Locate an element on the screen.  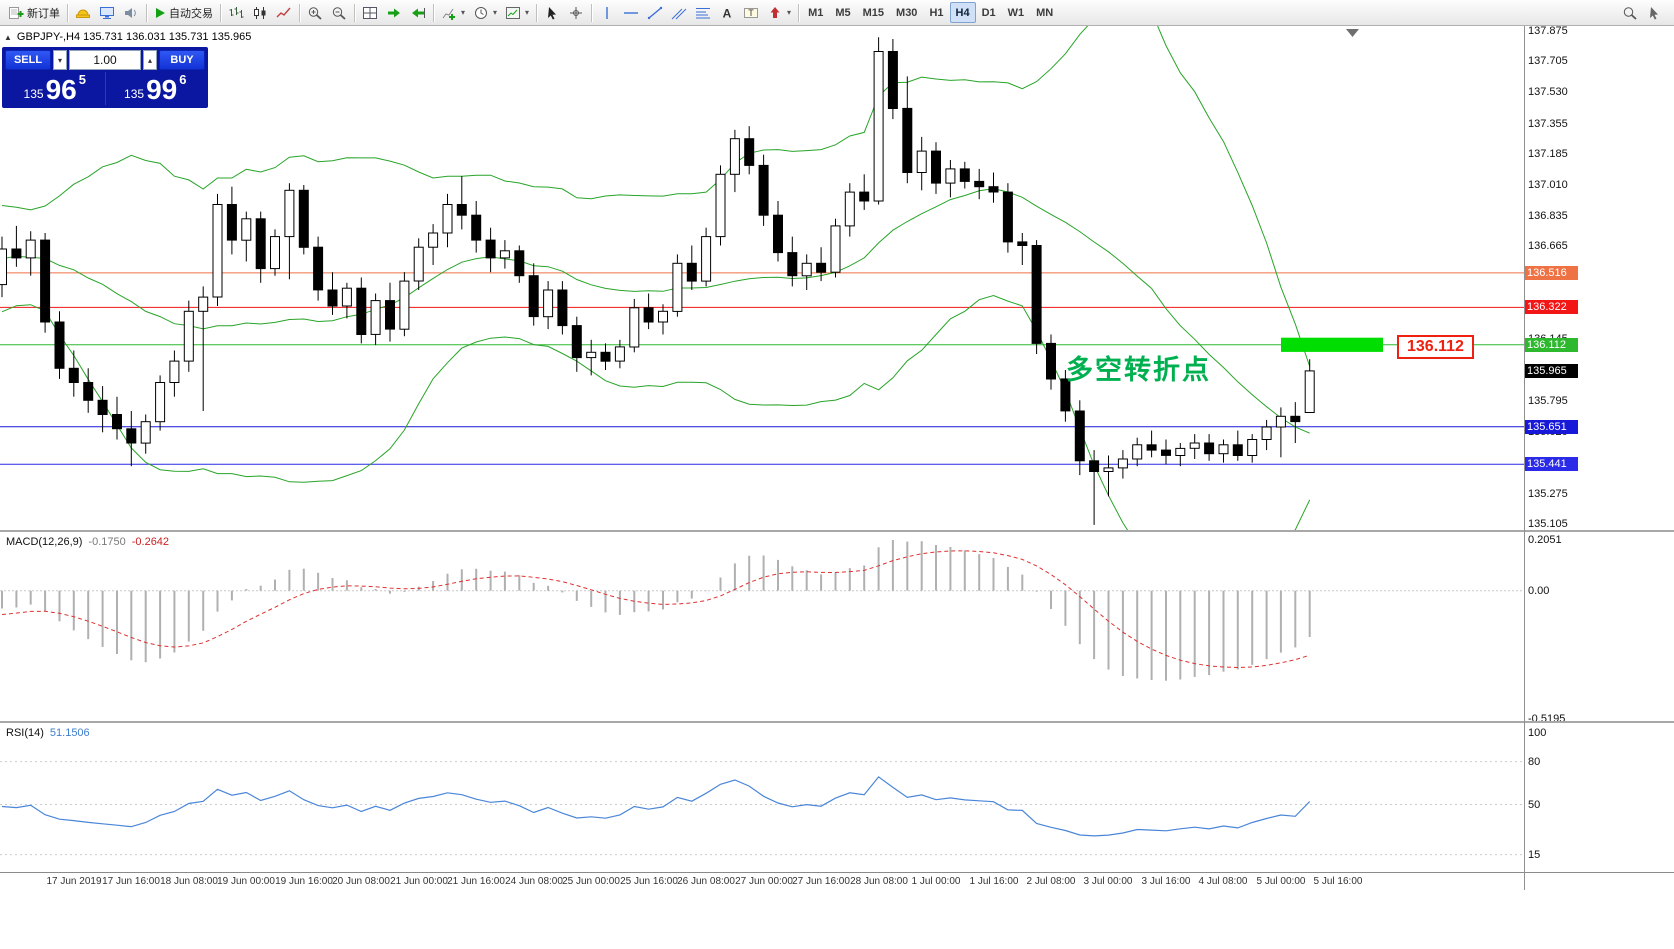
rsi-line is located at coordinates (656, 806).